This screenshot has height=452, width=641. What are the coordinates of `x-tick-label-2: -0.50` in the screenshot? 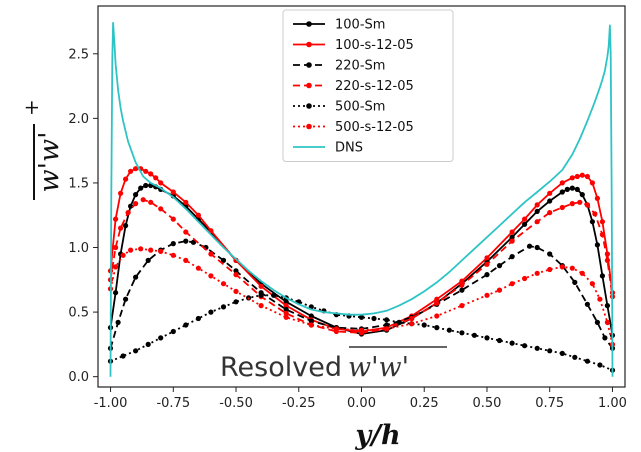 It's located at (236, 403).